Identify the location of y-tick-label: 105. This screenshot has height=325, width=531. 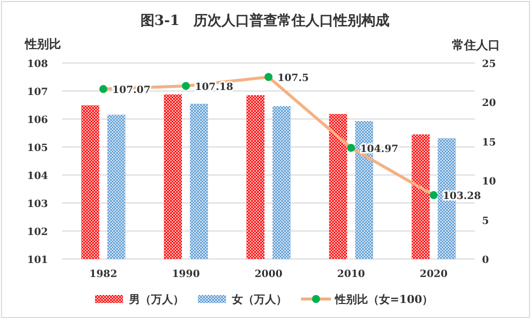
(37, 148).